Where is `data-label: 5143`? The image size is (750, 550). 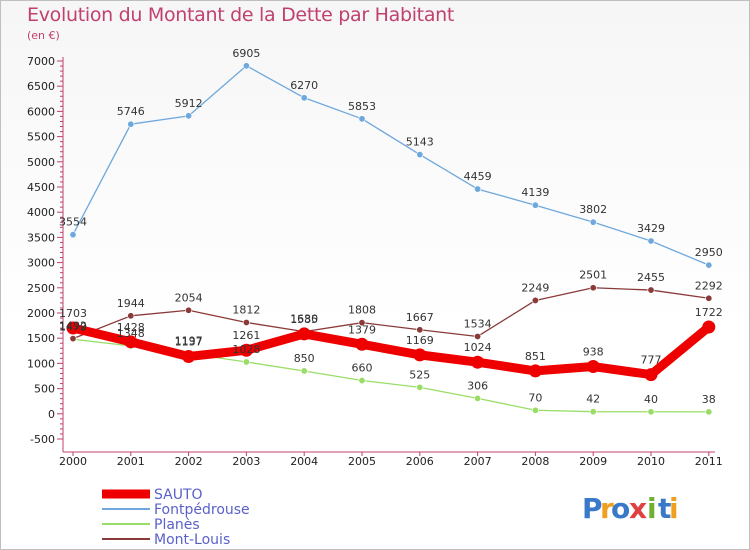
data-label: 5143 is located at coordinates (420, 142).